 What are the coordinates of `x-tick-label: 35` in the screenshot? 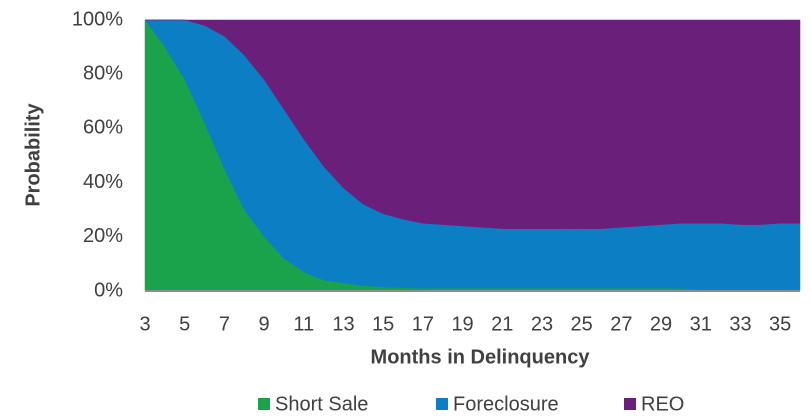 It's located at (780, 324).